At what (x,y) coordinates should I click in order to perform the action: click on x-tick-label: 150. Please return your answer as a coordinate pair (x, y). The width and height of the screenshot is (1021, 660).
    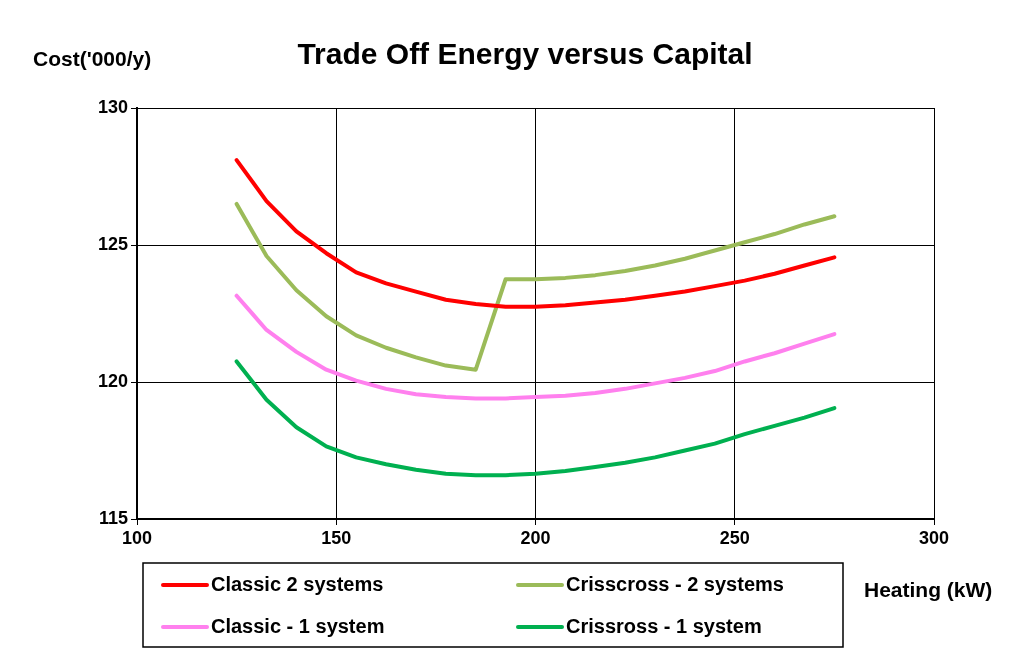
    Looking at the image, I should click on (336, 537).